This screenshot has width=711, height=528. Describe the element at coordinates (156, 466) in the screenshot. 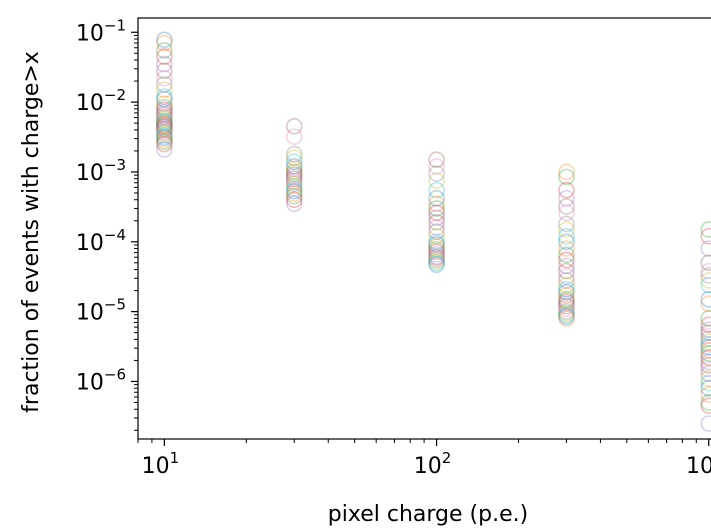

I see `x-tick-base: 10` at that location.